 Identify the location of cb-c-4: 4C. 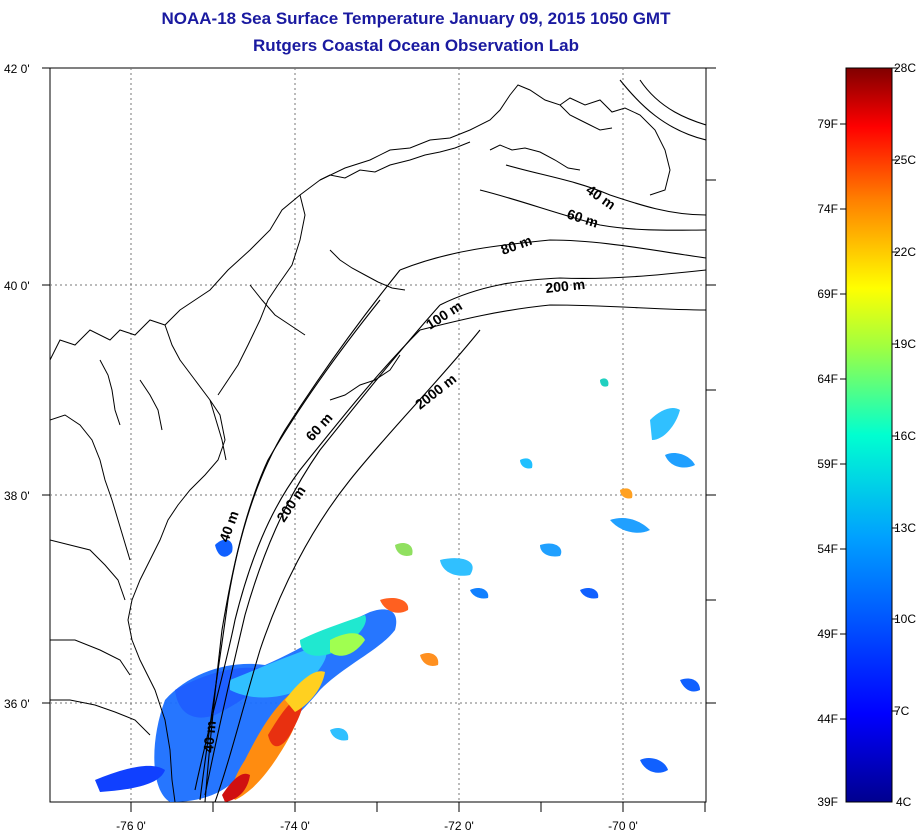
(904, 802).